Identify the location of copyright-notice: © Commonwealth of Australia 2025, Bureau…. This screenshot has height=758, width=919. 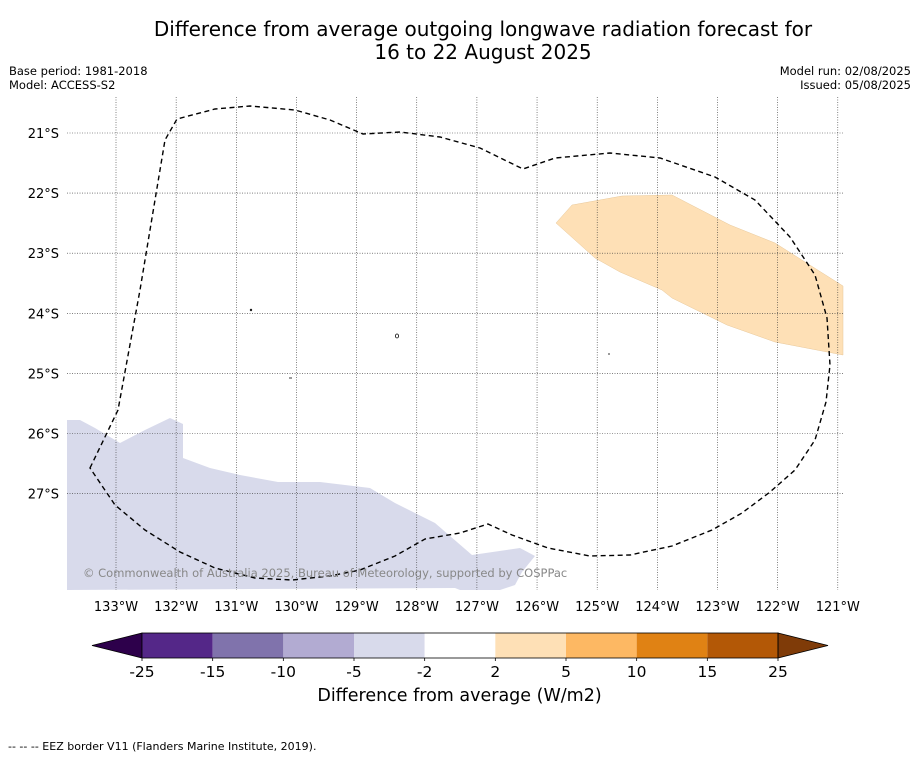
(325, 573).